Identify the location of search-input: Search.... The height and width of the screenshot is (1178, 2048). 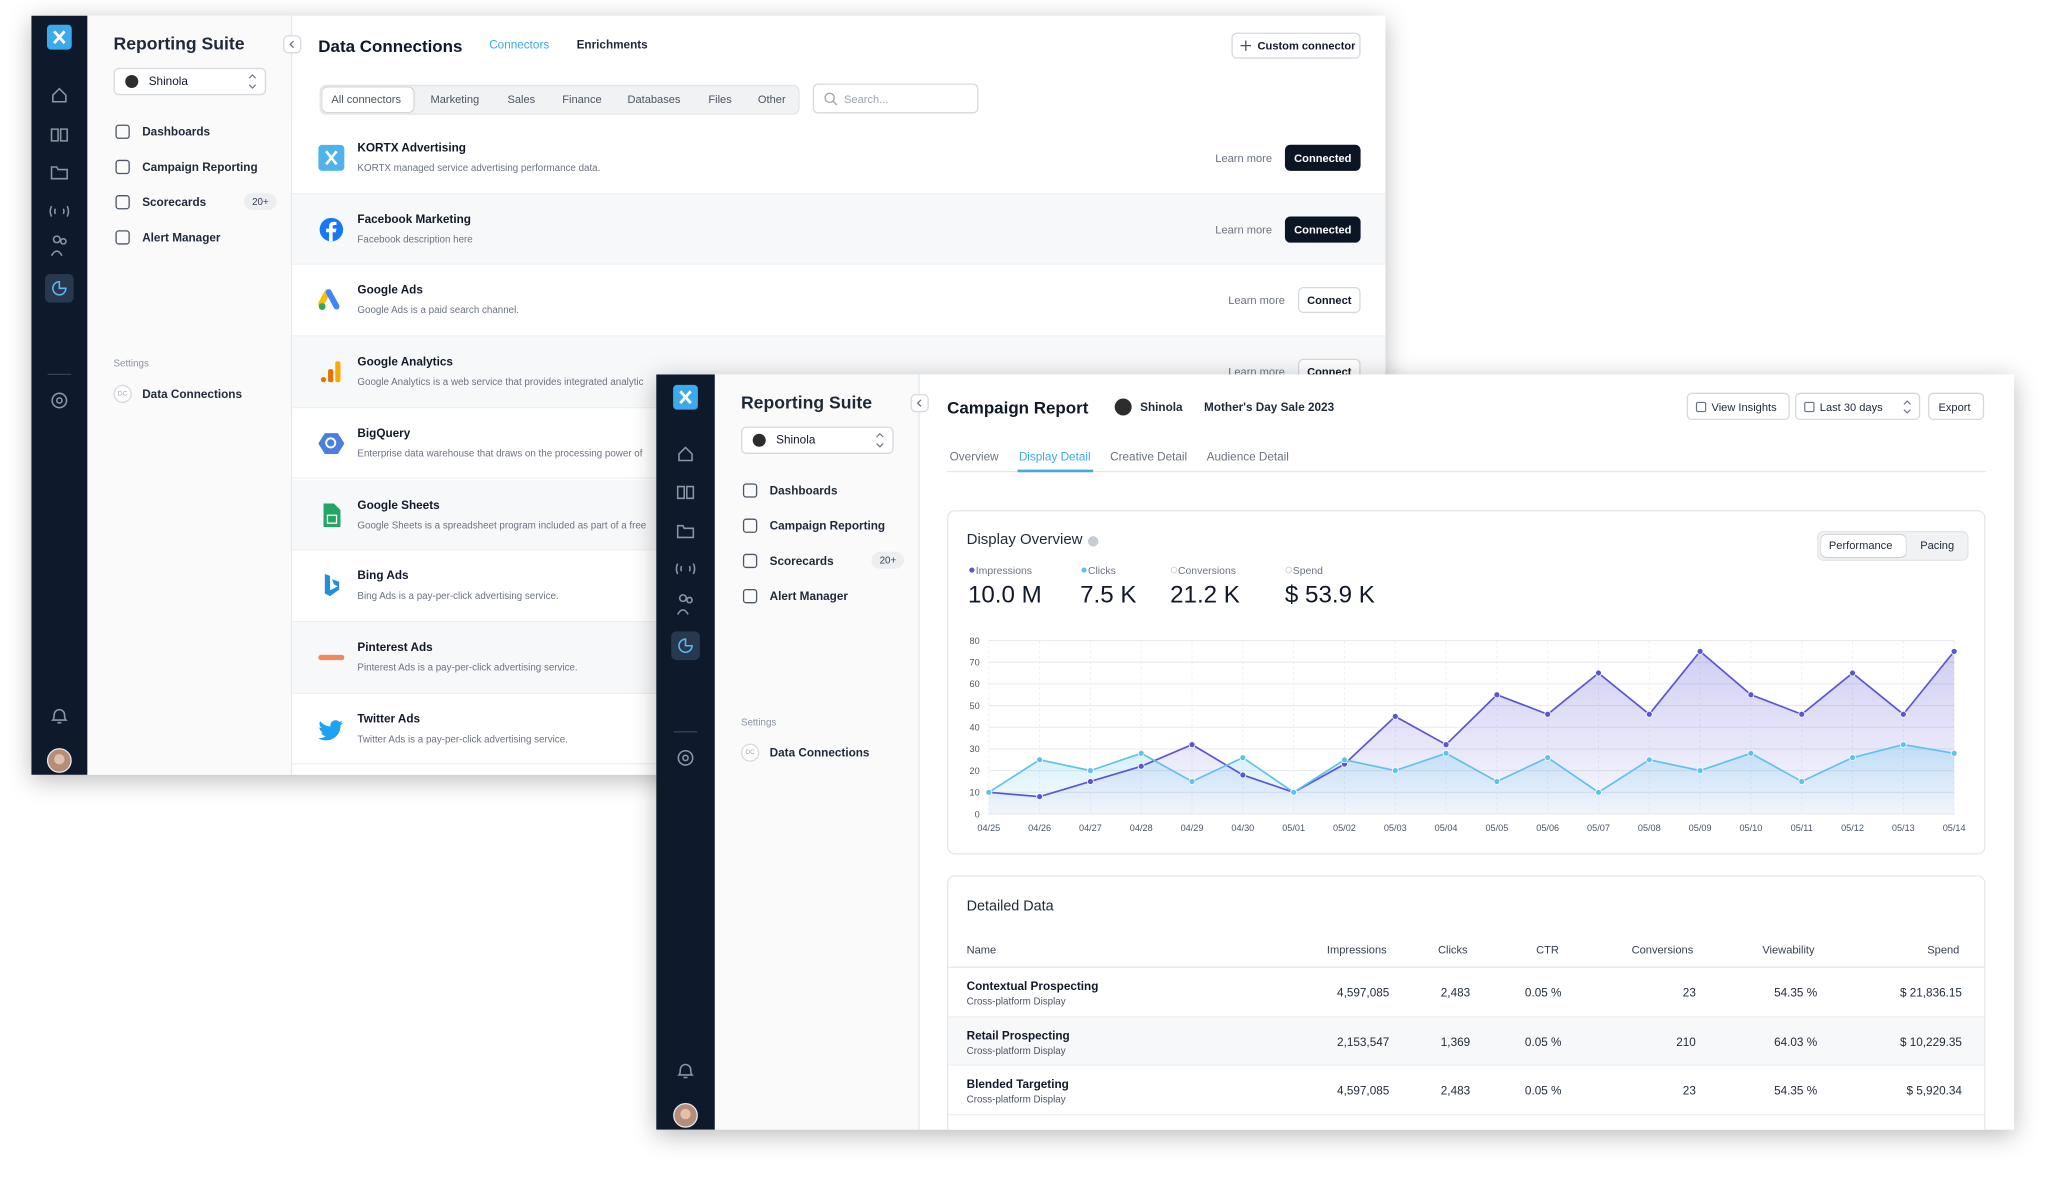
(895, 98).